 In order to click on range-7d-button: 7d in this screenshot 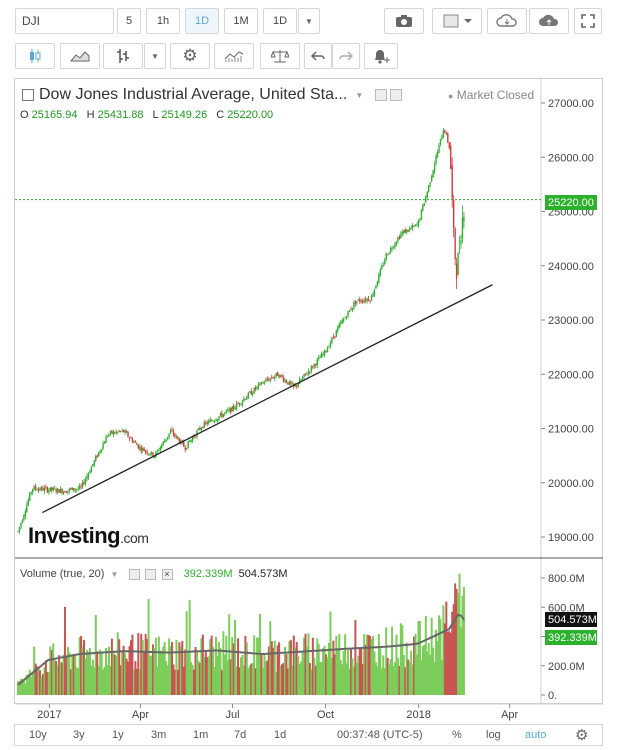, I will do `click(240, 735)`.